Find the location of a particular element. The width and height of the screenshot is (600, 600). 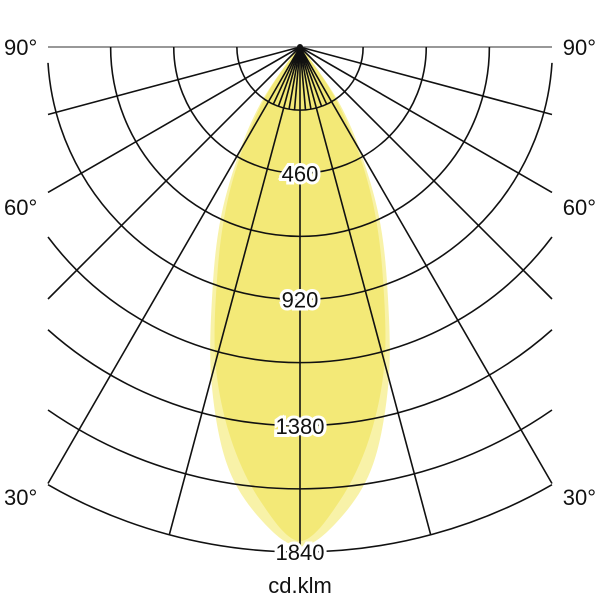

radial-tick-label: 920 is located at coordinates (300, 300).